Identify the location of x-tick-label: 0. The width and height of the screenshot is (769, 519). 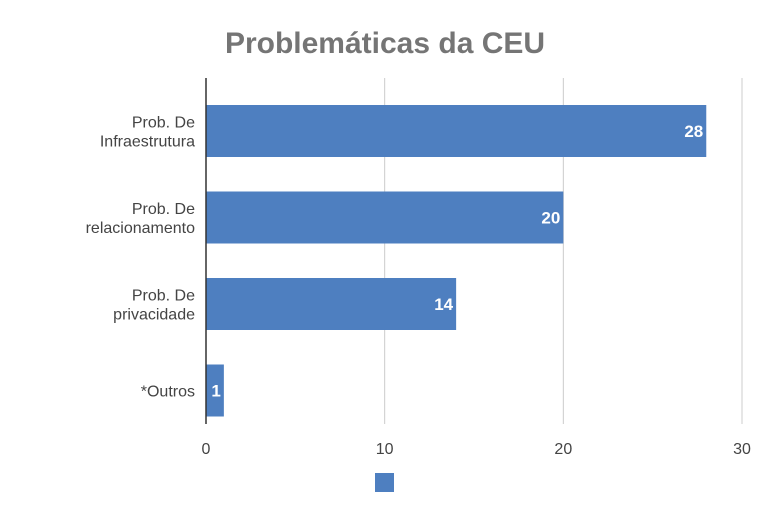
(206, 449).